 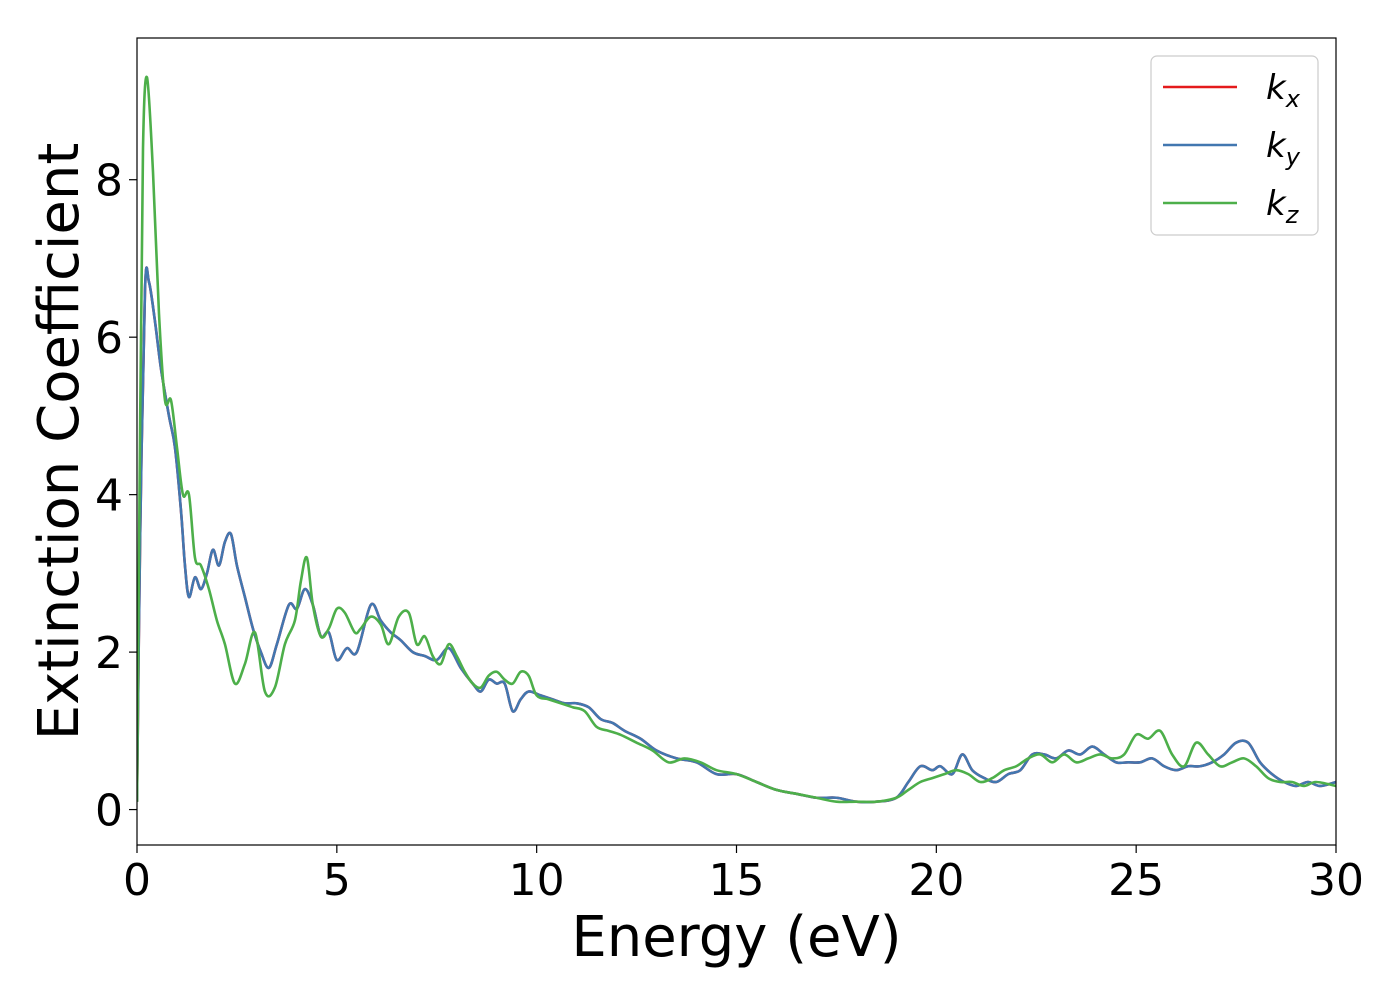 What do you see at coordinates (1283, 148) in the screenshot?
I see `legend-label-y: ky` at bounding box center [1283, 148].